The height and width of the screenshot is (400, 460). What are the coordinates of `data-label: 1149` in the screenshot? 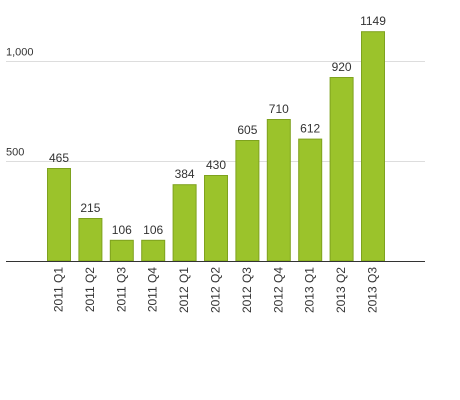 It's located at (373, 21).